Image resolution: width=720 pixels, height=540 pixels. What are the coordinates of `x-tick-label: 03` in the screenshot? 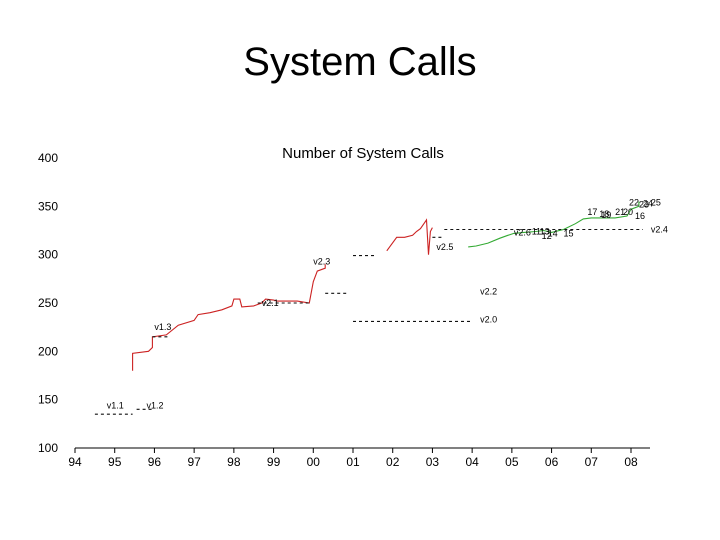 It's located at (433, 462).